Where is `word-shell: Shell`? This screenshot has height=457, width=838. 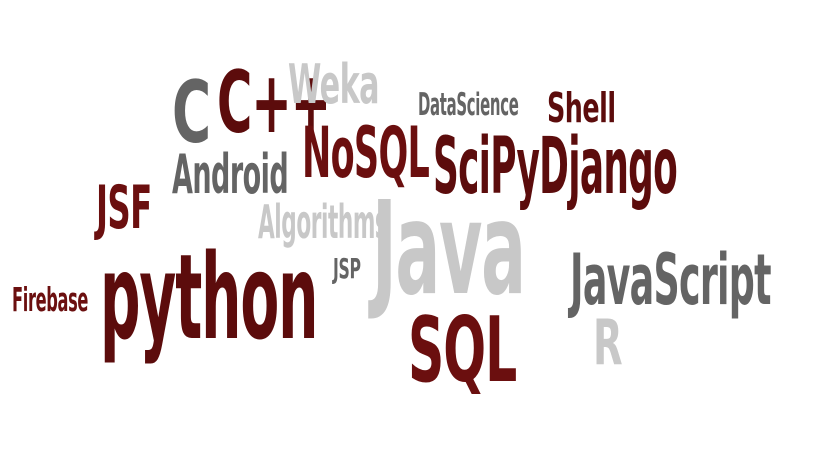 word-shell: Shell is located at coordinates (581, 108).